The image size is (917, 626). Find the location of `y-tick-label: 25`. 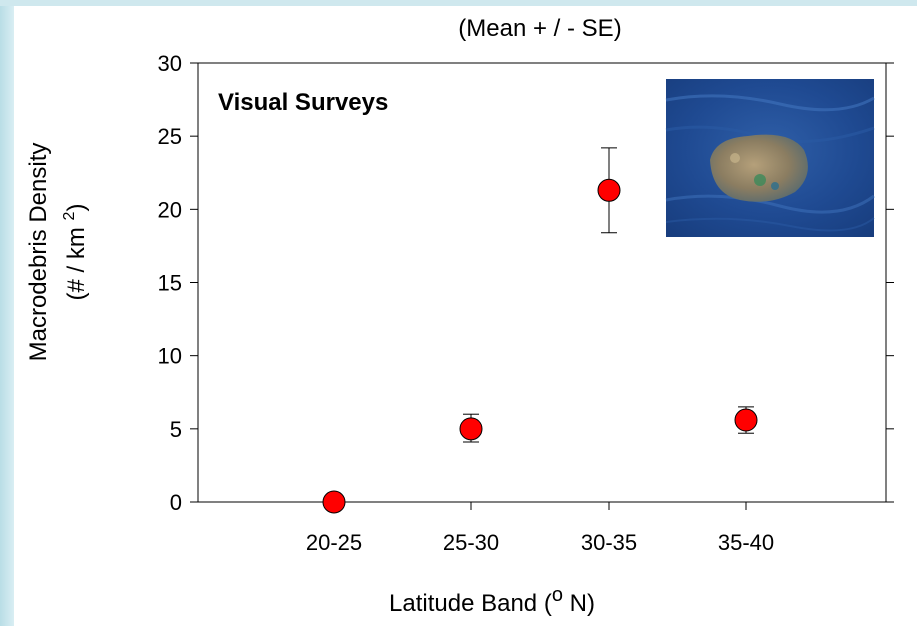

y-tick-label: 25 is located at coordinates (170, 136).